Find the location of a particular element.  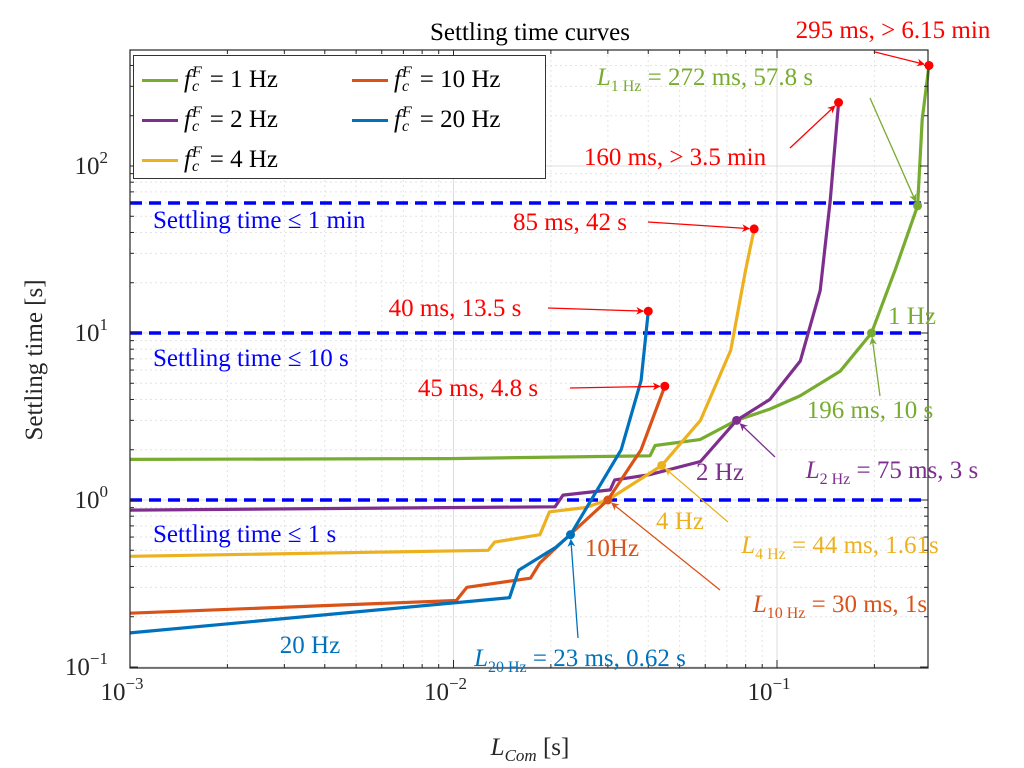

legend-label: = 4 Hz is located at coordinates (243, 159).